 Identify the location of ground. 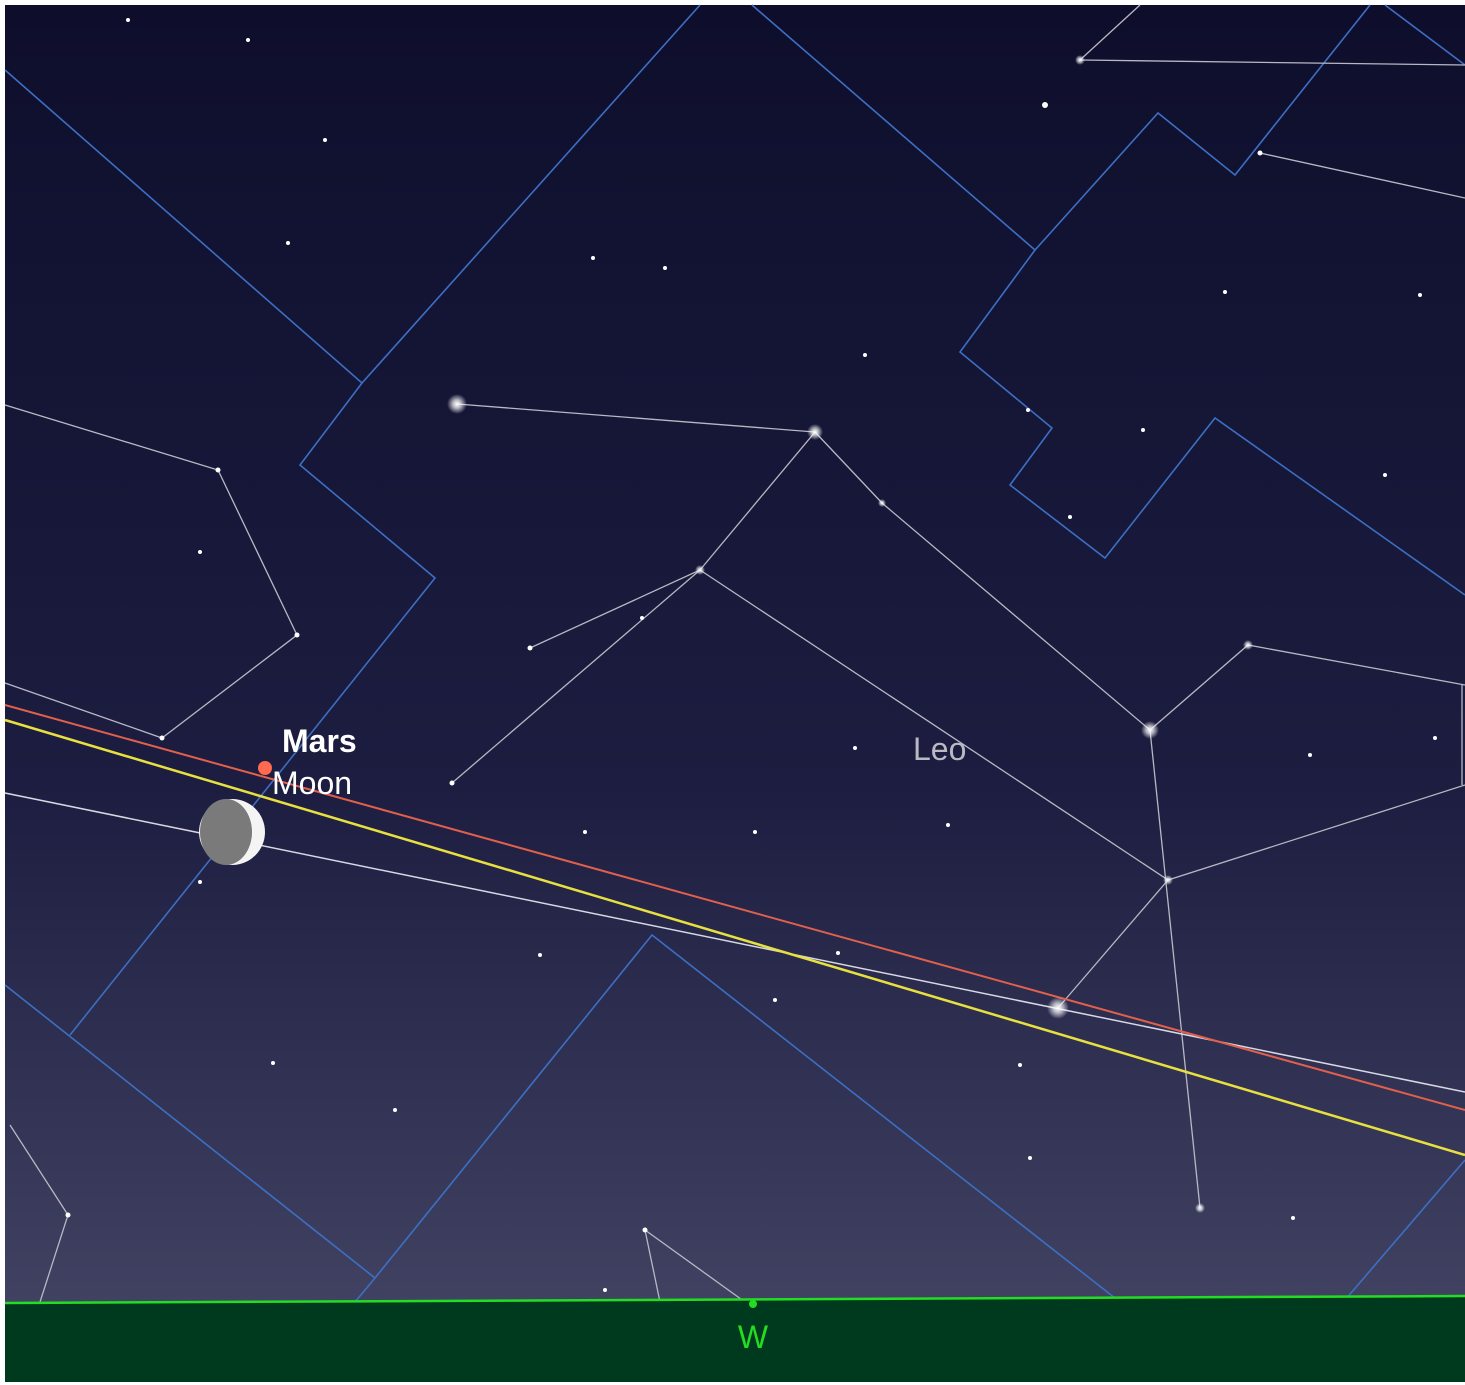
(735, 1339).